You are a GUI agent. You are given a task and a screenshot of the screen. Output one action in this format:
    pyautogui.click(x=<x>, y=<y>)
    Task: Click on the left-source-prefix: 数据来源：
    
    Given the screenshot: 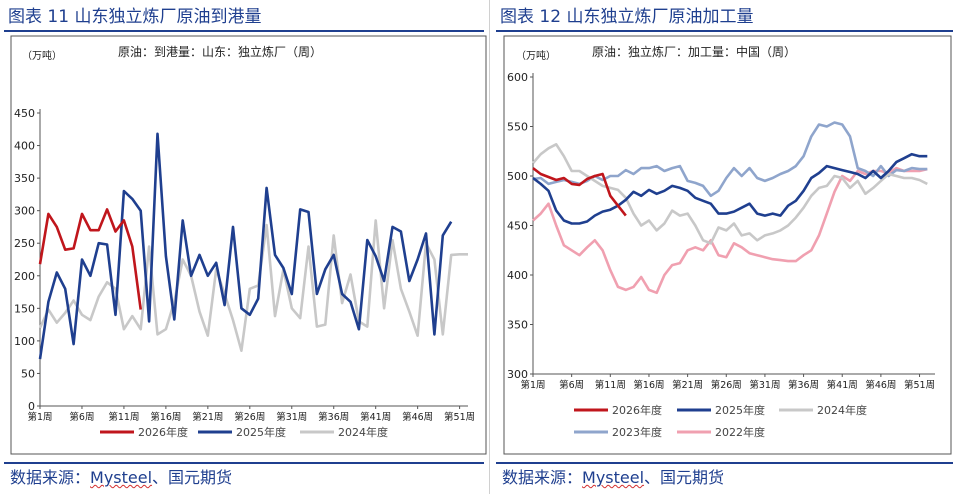 What is the action you would take?
    pyautogui.click(x=50, y=477)
    